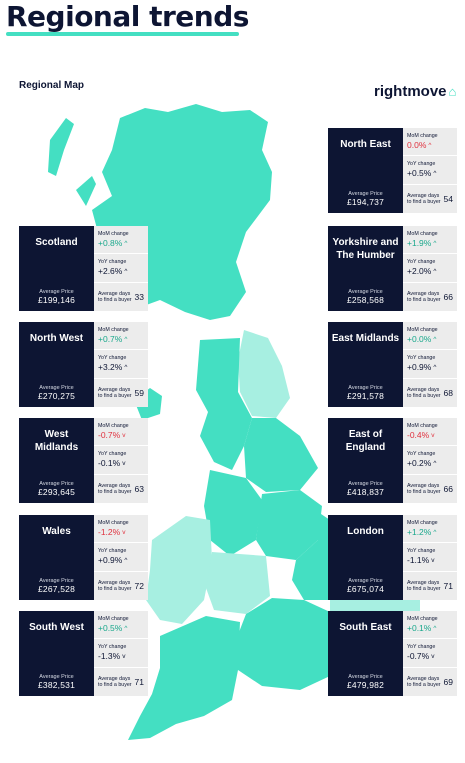  Describe the element at coordinates (121, 432) in the screenshot. I see `mom-cell: MoM change -0.7% v` at that location.